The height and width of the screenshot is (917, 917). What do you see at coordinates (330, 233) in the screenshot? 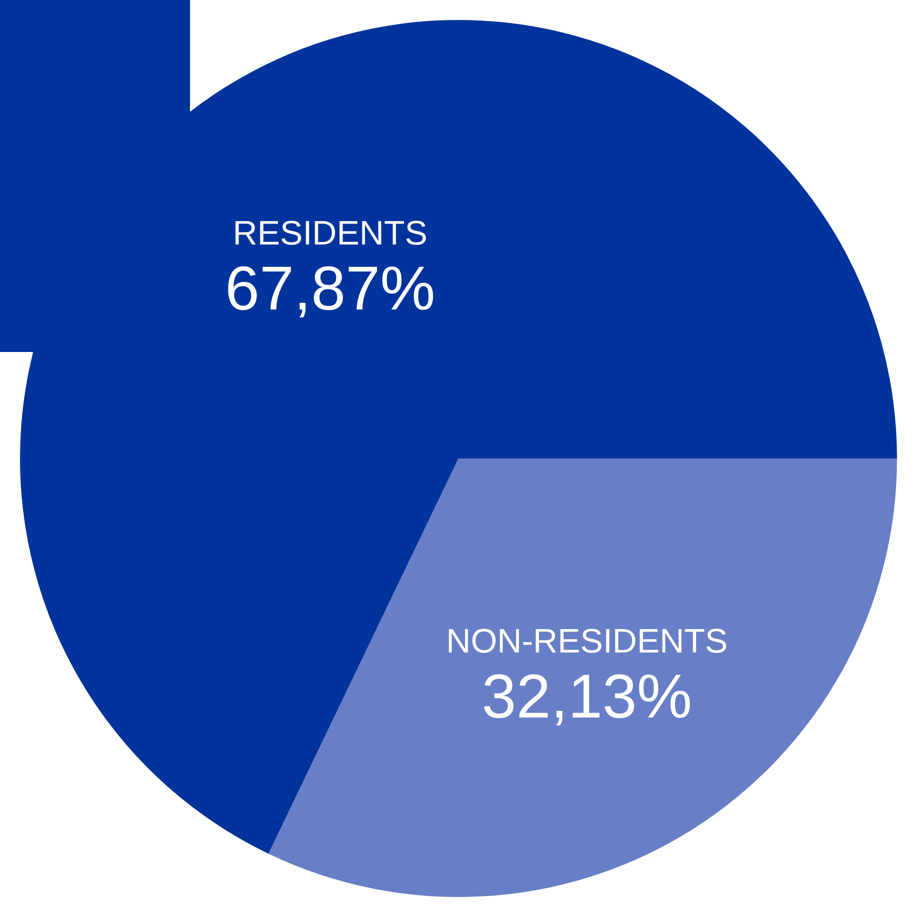
I see `slice-label: RESIDENTS` at bounding box center [330, 233].